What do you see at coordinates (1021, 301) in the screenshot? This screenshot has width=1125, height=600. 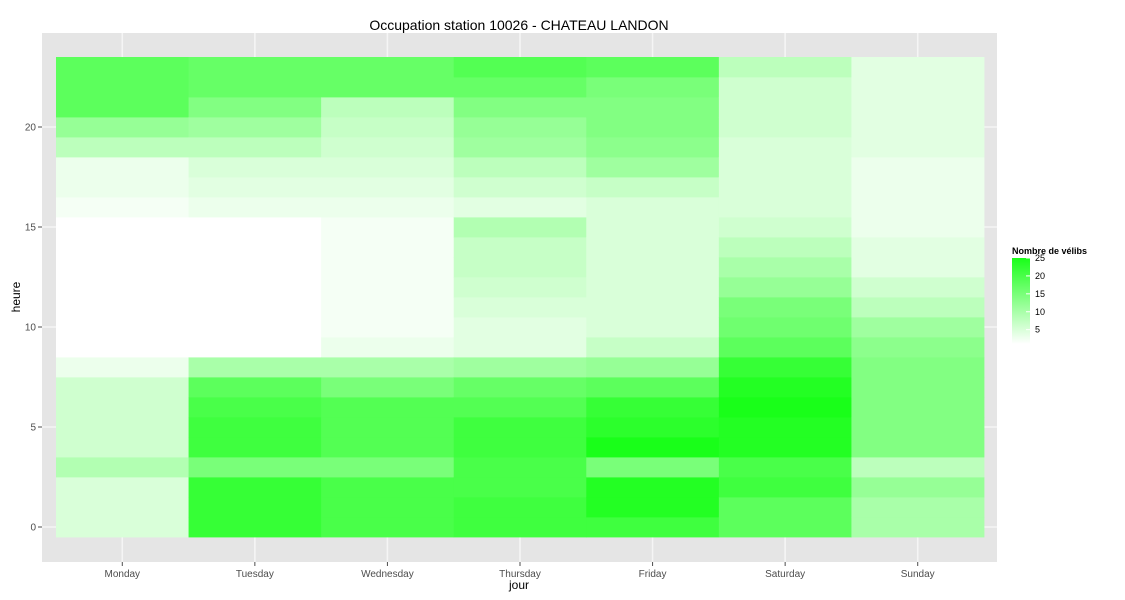 I see `legend-colorbar` at bounding box center [1021, 301].